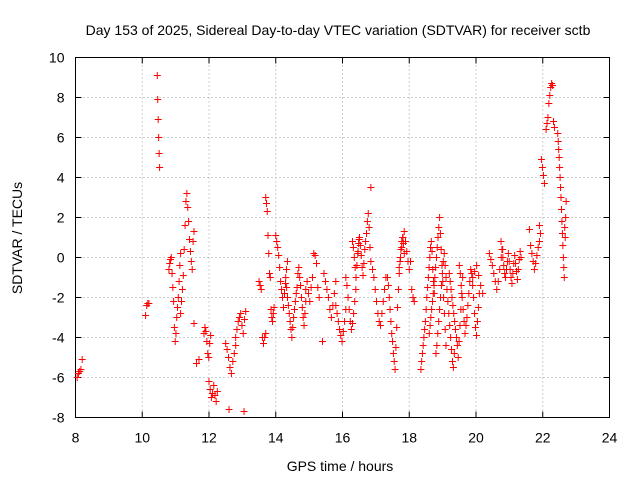 This screenshot has height=480, width=640. I want to click on x-tick-label: 8, so click(76, 438).